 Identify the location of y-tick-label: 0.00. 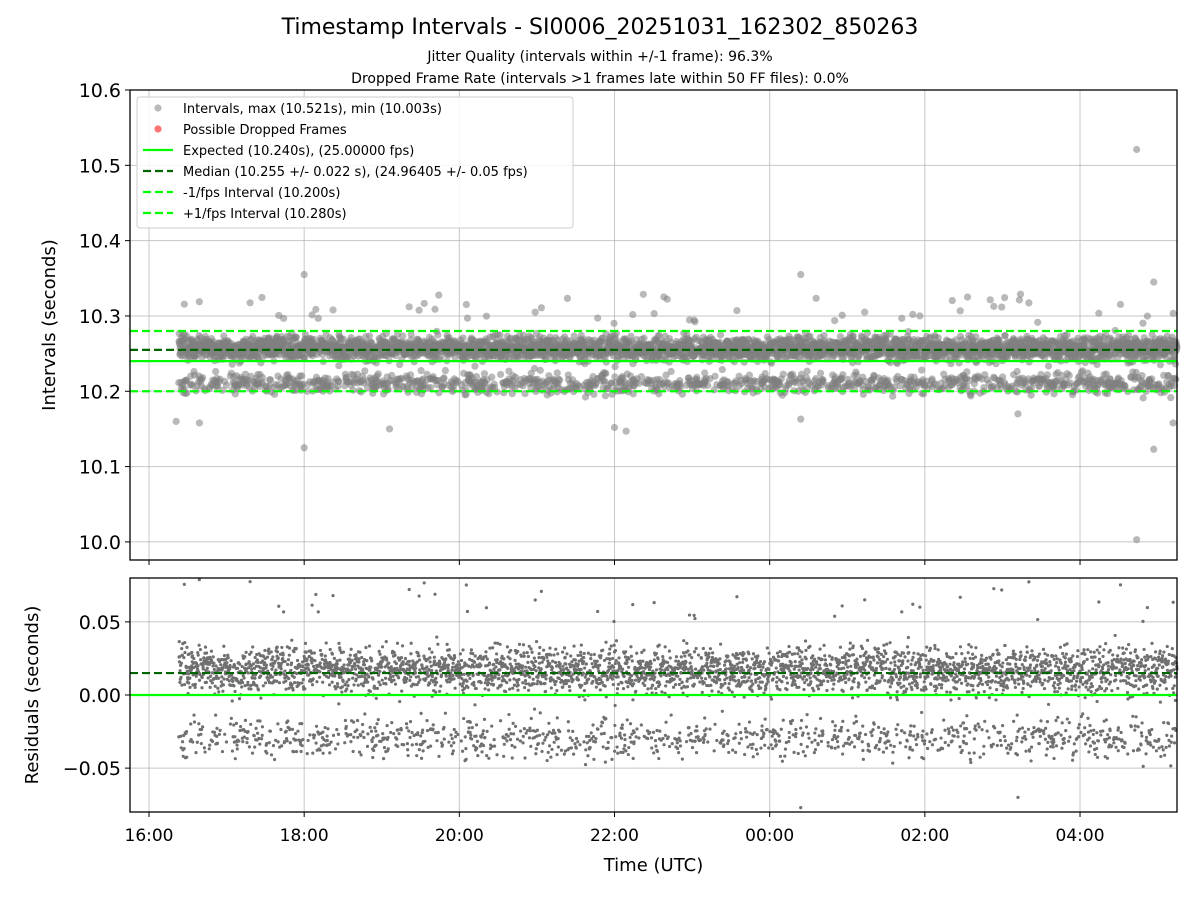
(100, 696).